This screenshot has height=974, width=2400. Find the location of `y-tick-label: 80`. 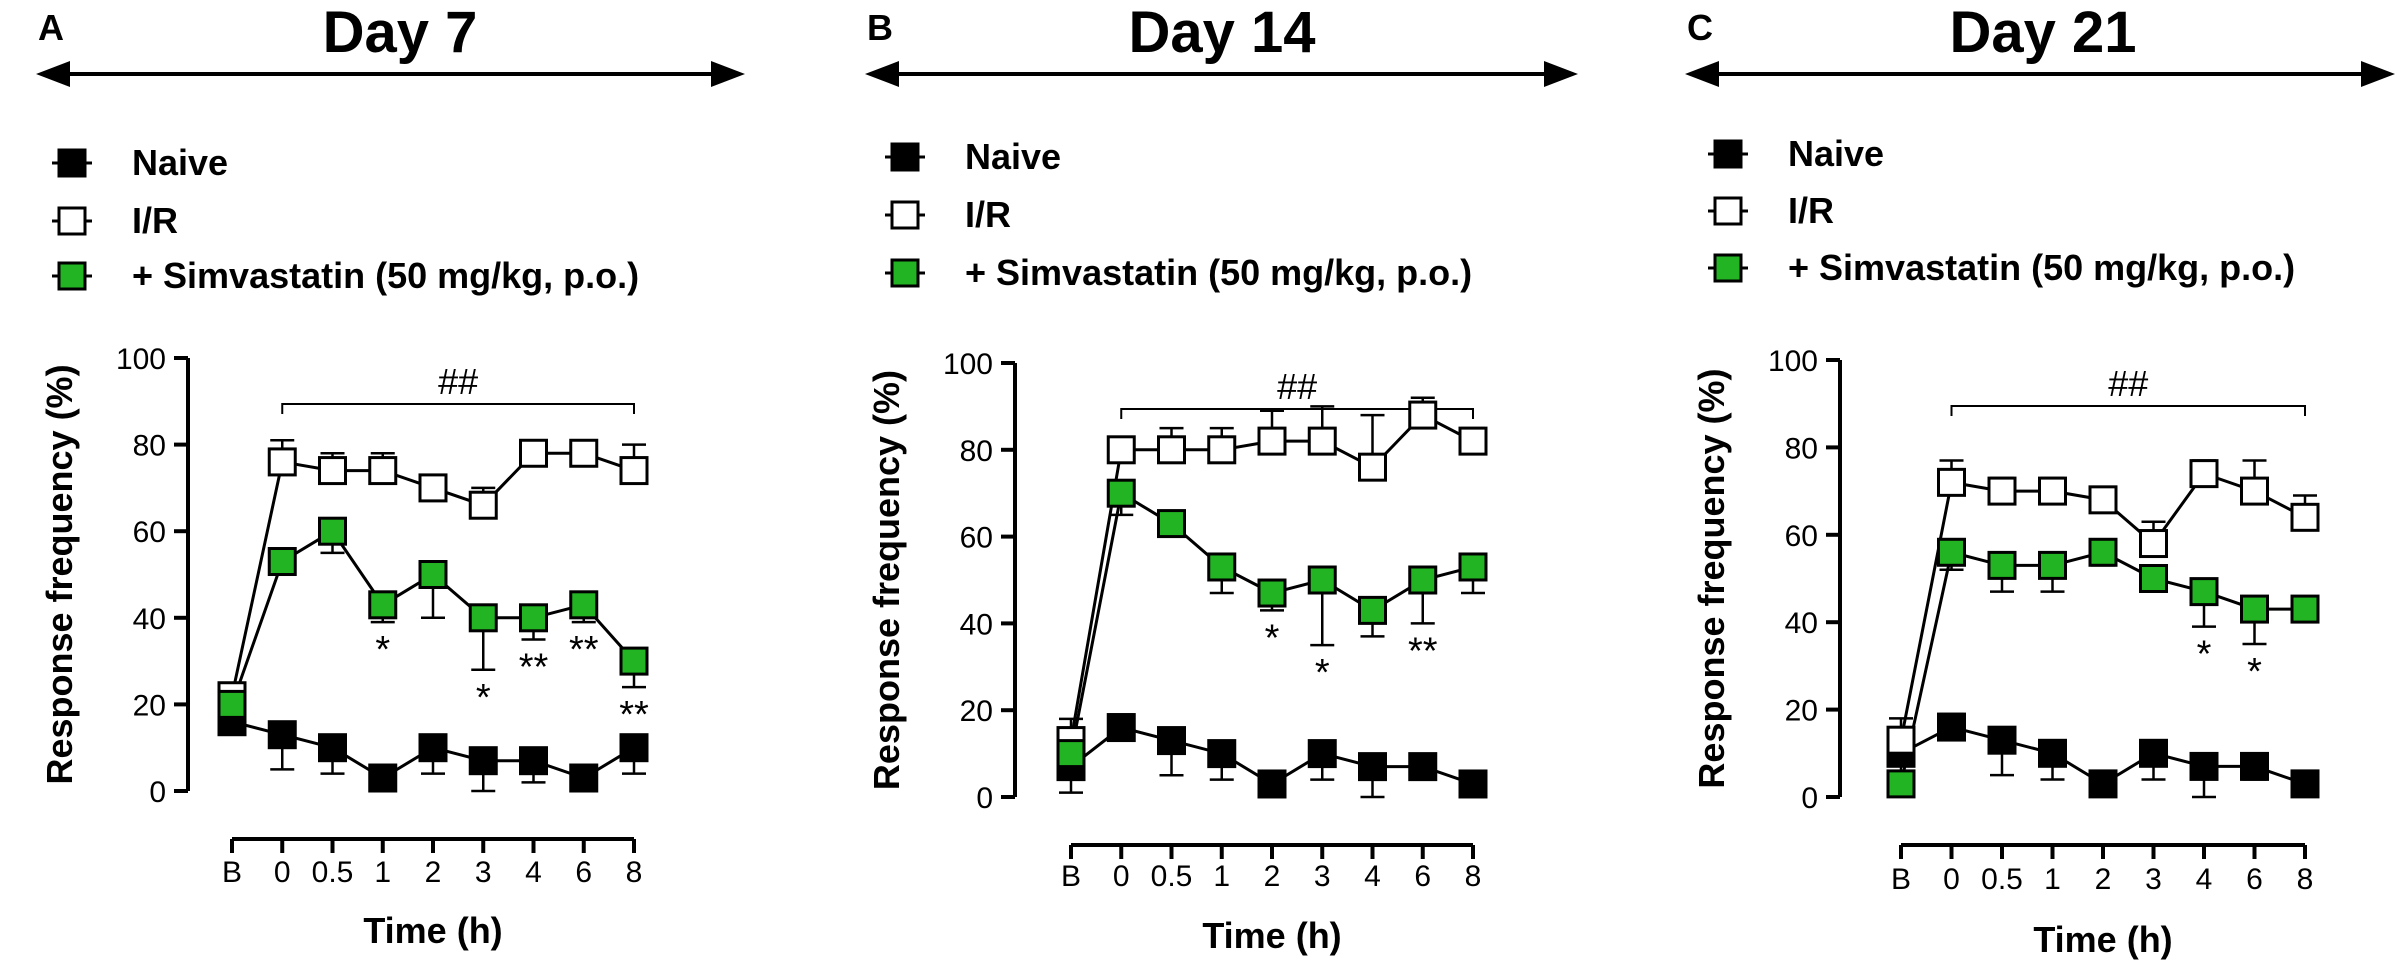

y-tick-label: 80 is located at coordinates (976, 451).